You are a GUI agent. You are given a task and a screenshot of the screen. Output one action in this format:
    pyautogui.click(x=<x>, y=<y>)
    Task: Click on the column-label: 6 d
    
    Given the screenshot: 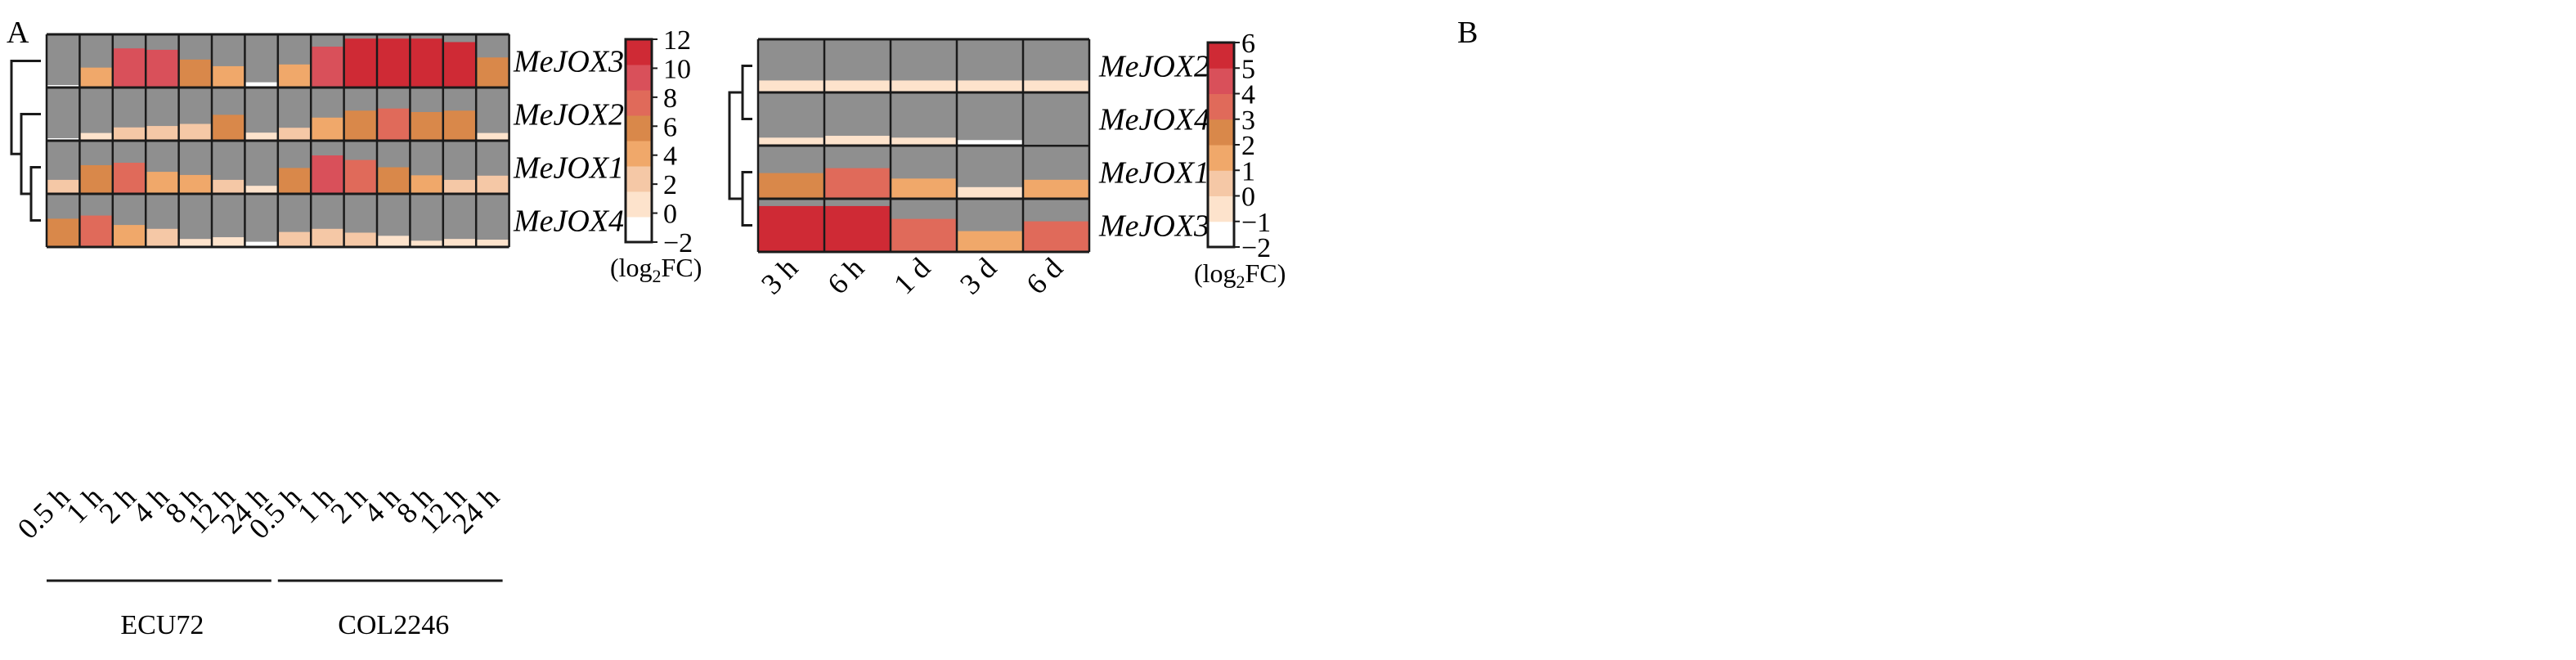 What is the action you would take?
    pyautogui.click(x=1044, y=275)
    